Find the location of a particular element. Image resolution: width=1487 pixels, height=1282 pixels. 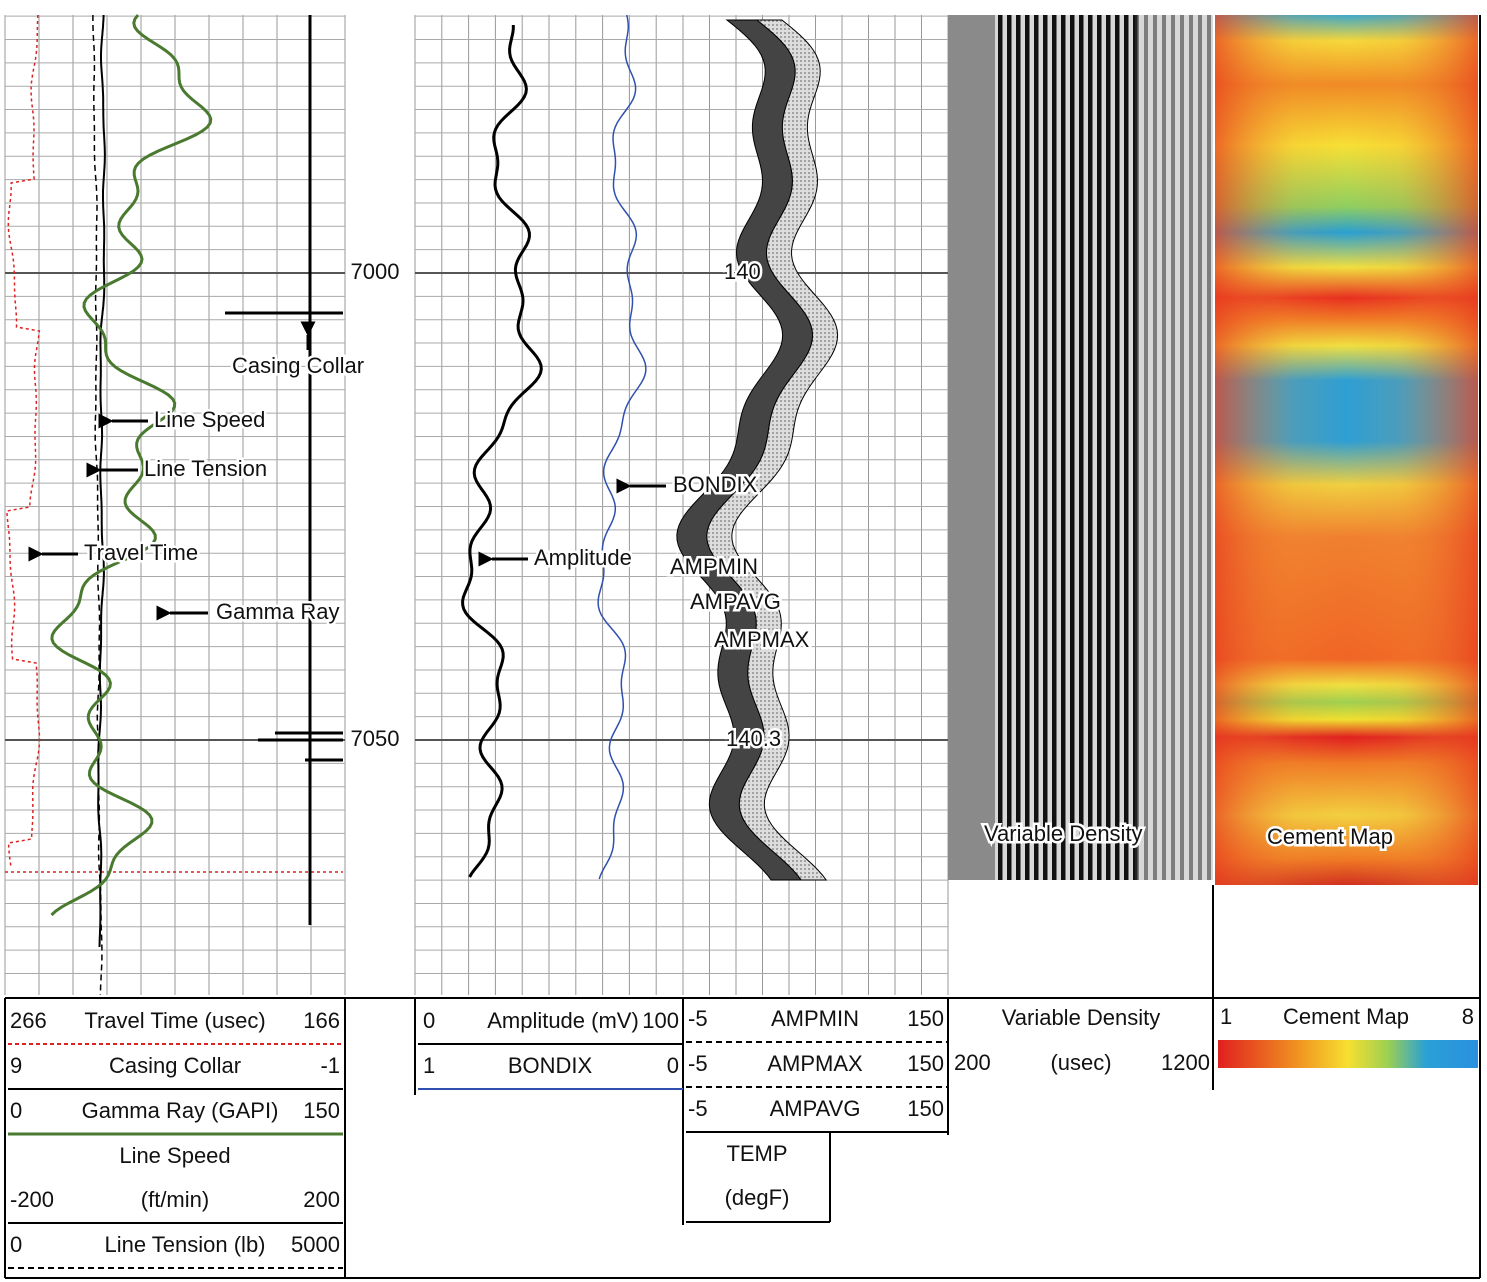

curve-unit: (degF) is located at coordinates (757, 1197).